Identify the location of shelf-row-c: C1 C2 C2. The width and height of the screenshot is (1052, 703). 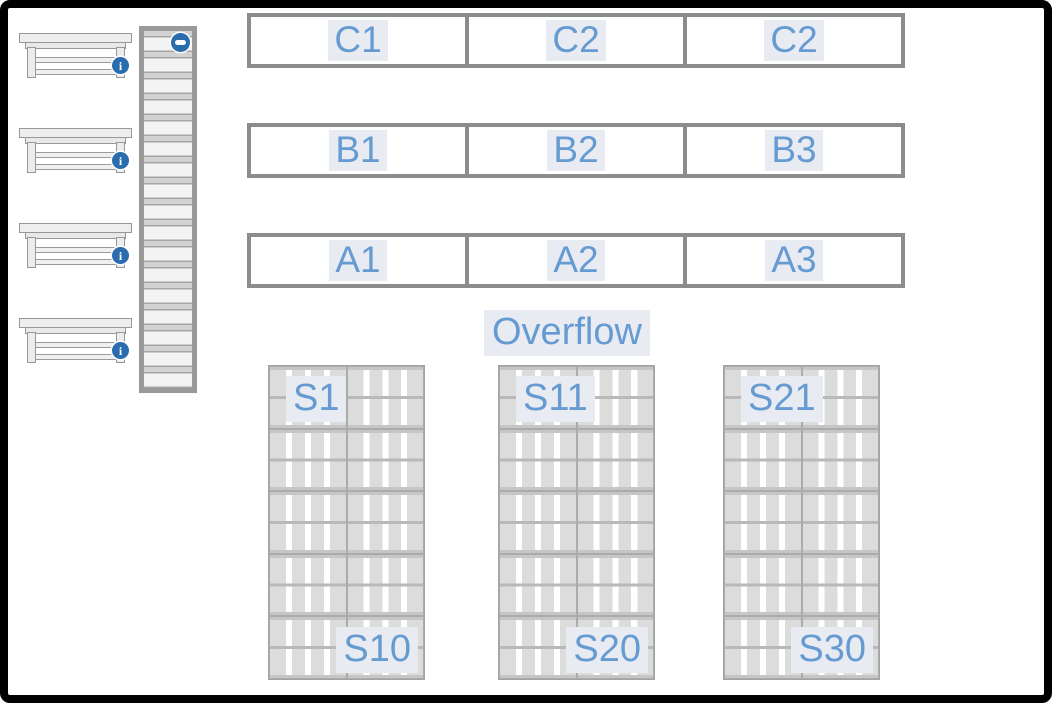
(576, 40).